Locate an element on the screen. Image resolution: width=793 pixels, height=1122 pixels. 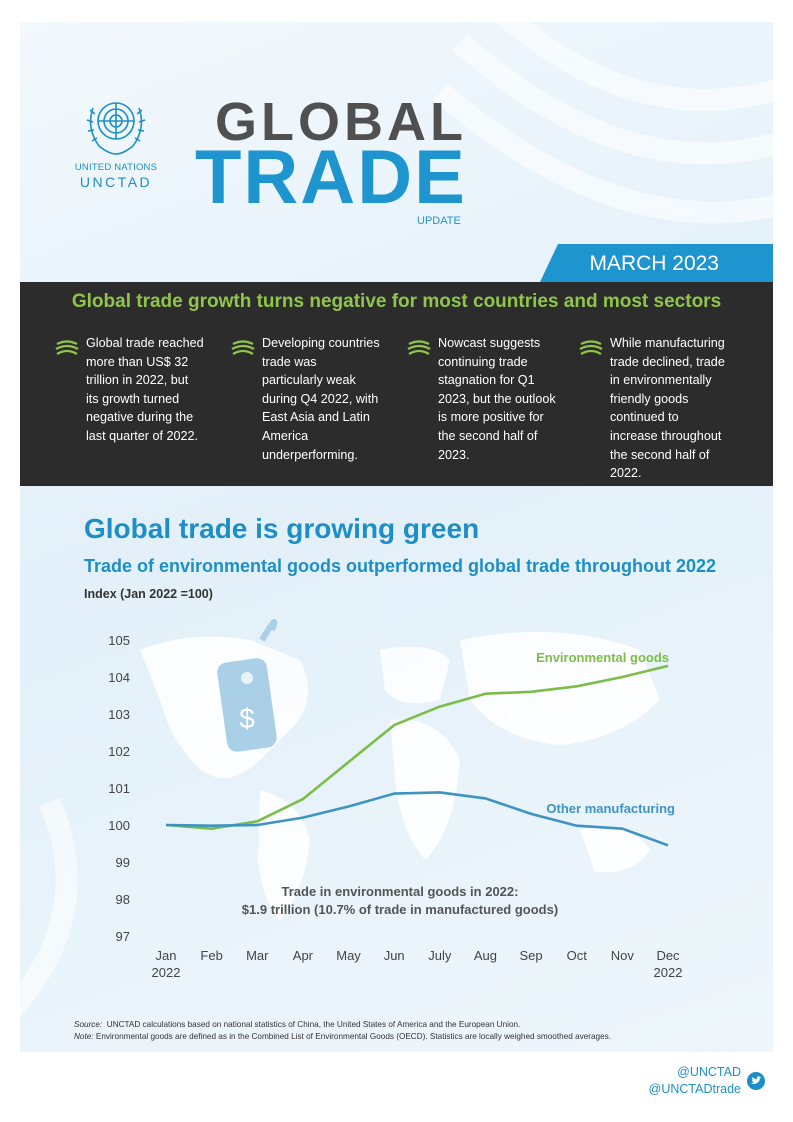
x-tick-label: Apr is located at coordinates (303, 955).